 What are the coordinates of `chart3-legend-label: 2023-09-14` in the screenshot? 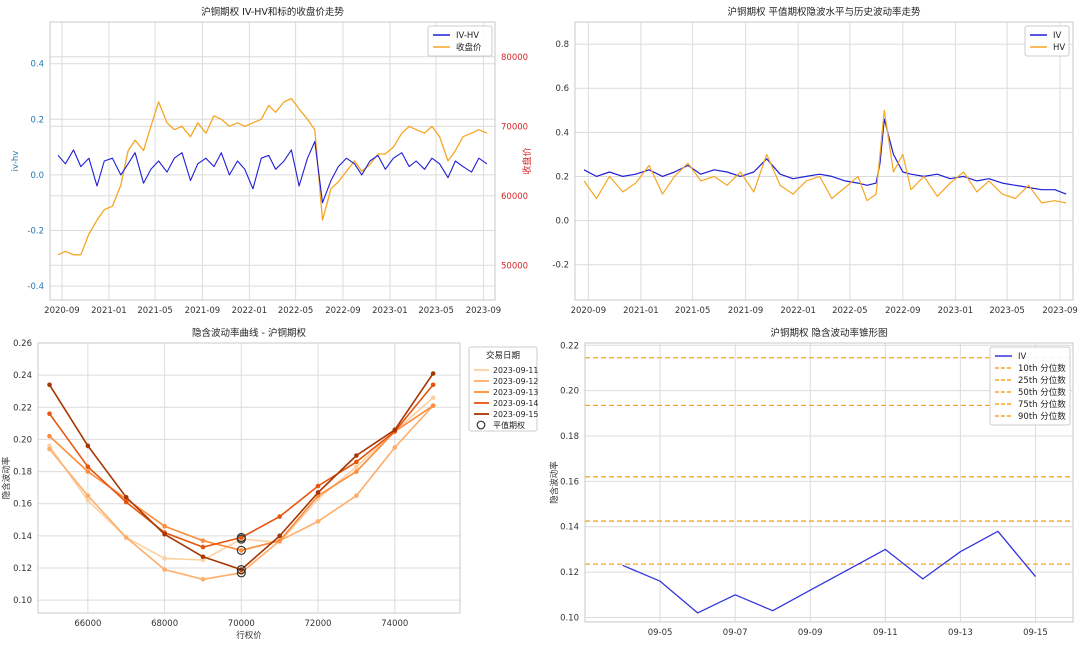 It's located at (515, 403).